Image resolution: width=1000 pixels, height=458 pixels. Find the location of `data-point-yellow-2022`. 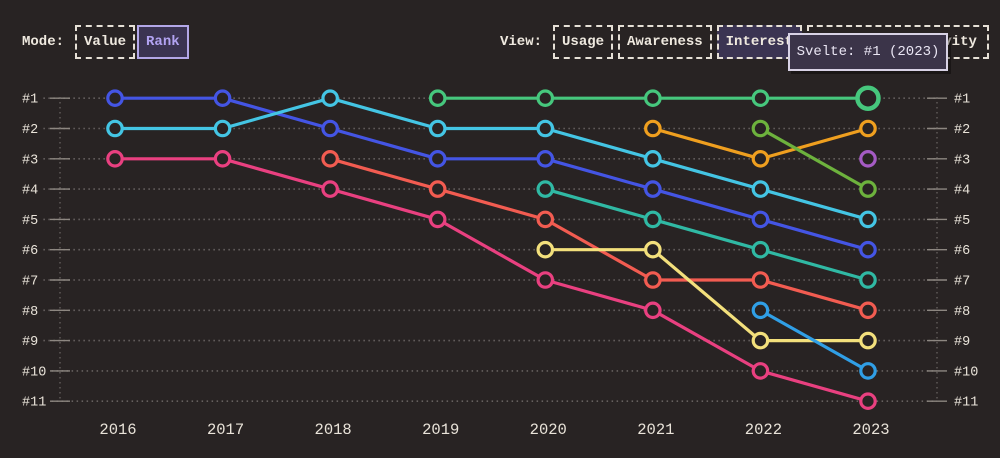

data-point-yellow-2022 is located at coordinates (760, 340).